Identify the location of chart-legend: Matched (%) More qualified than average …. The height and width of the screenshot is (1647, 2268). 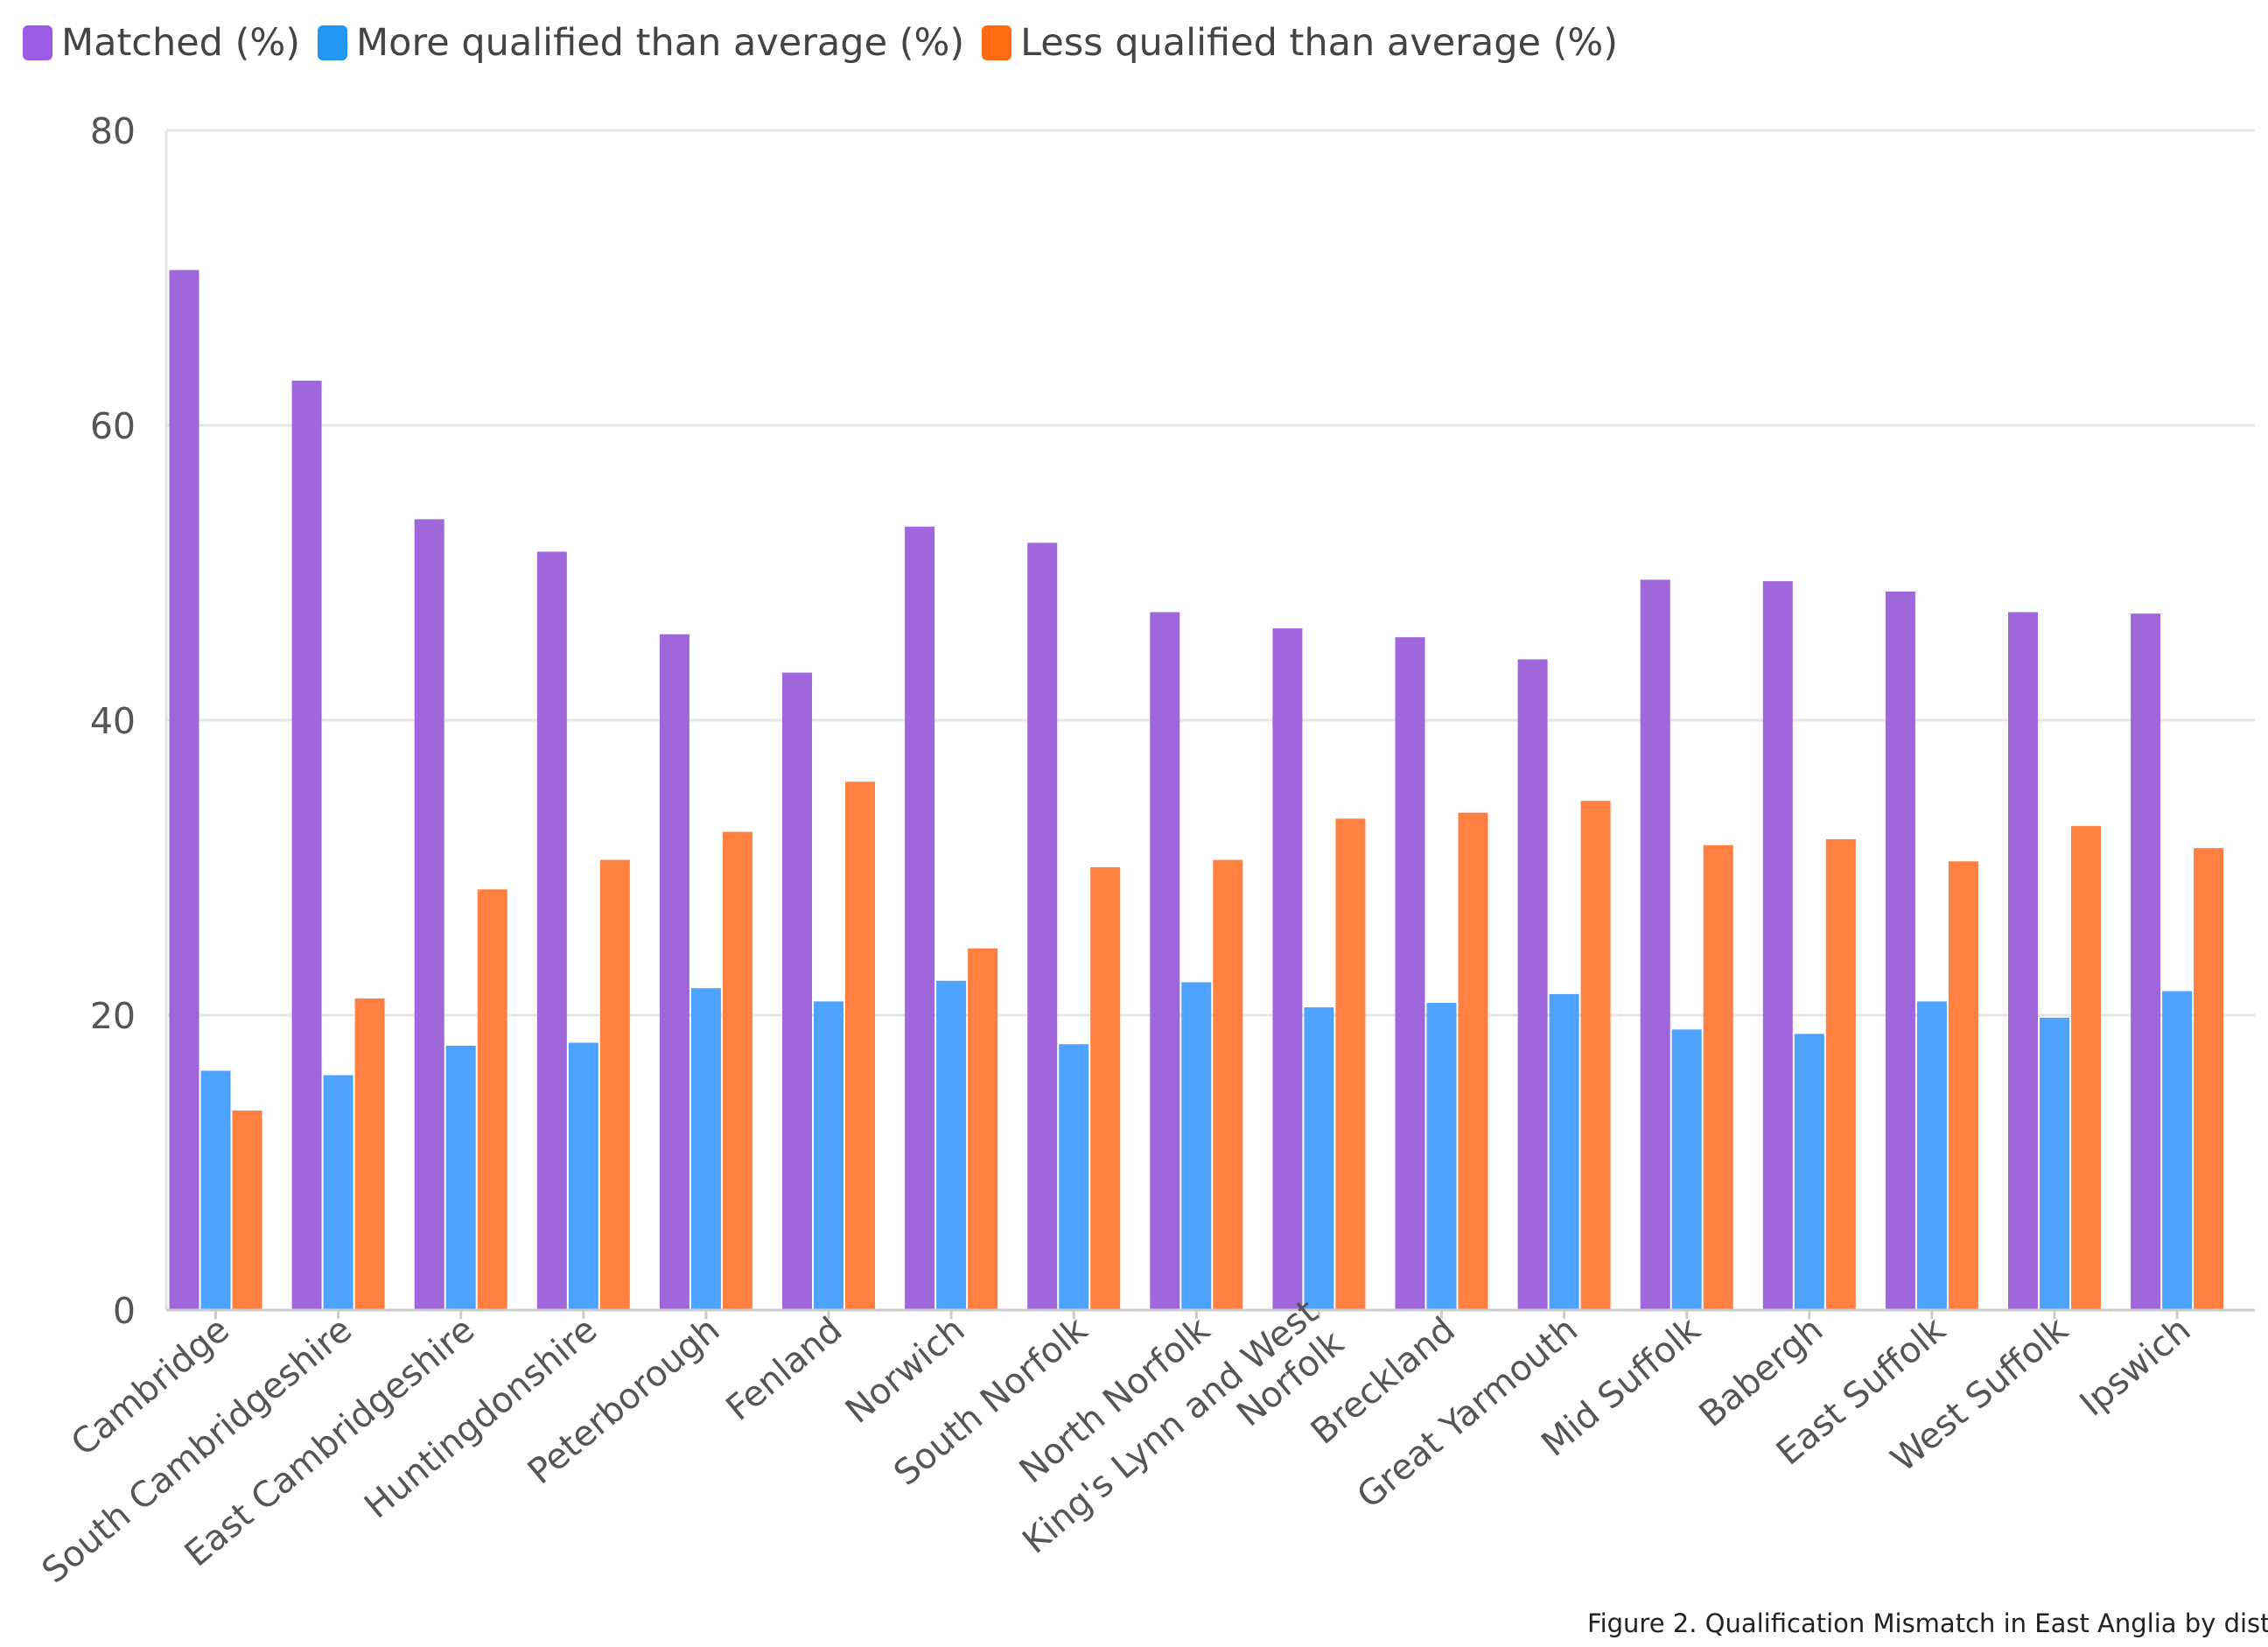
(829, 43).